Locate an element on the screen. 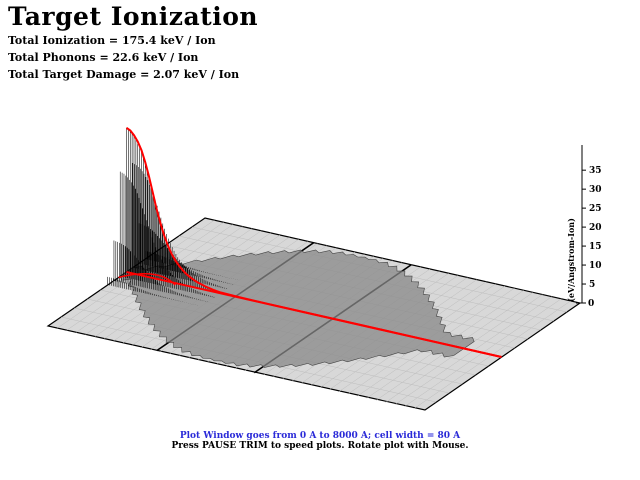 The image size is (640, 480). y-axis: 0 5 10 15 20 25 30 35 is located at coordinates (589, 227).